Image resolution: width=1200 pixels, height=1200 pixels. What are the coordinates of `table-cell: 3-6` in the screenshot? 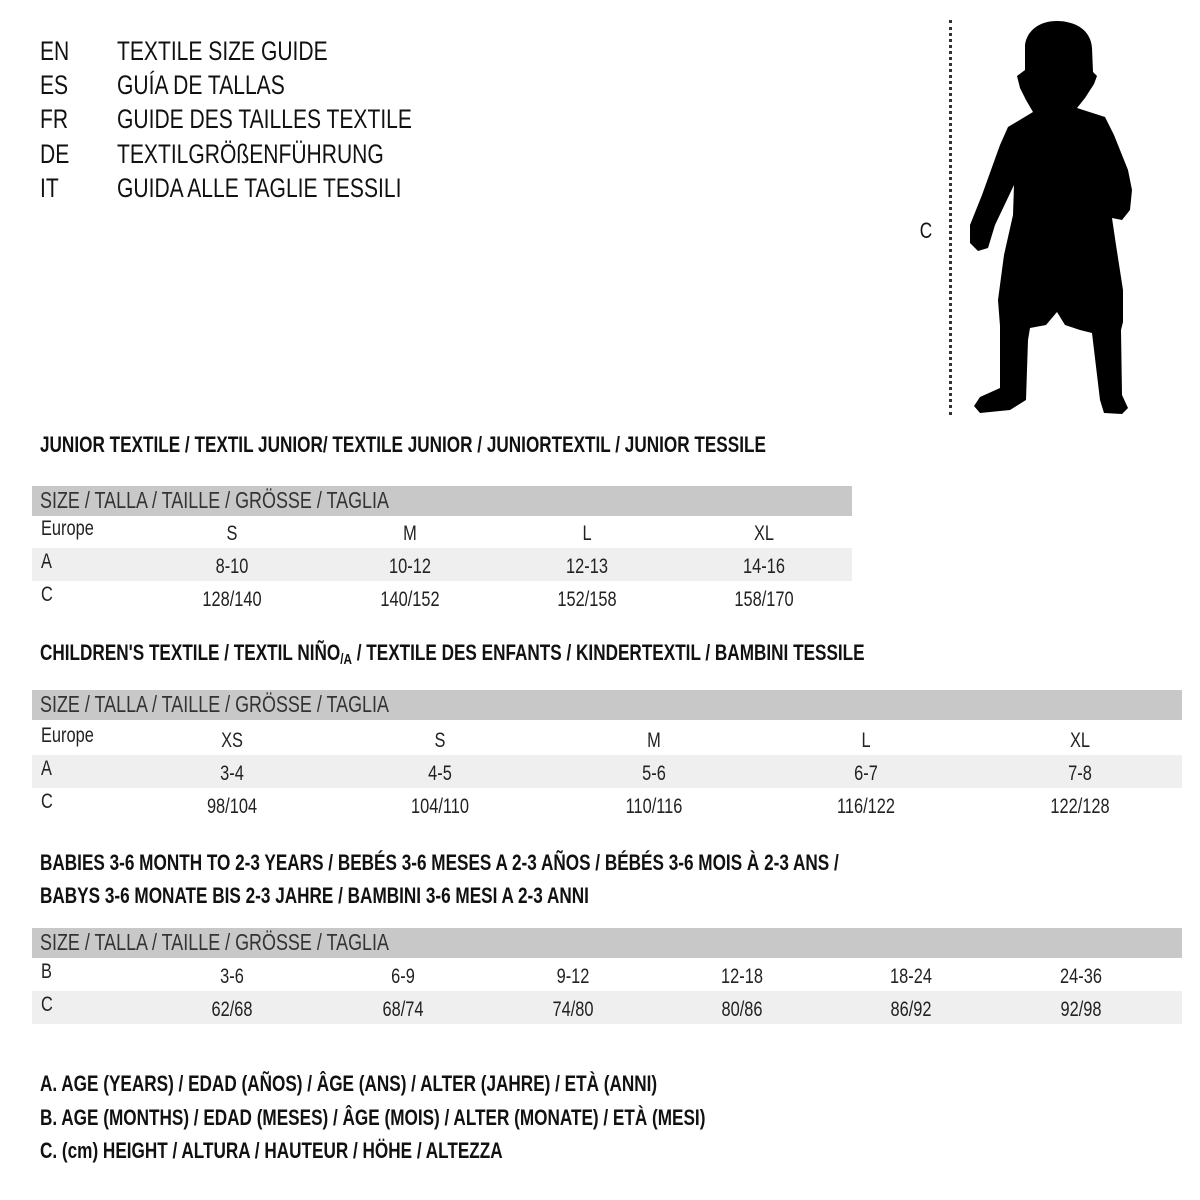 It's located at (232, 976).